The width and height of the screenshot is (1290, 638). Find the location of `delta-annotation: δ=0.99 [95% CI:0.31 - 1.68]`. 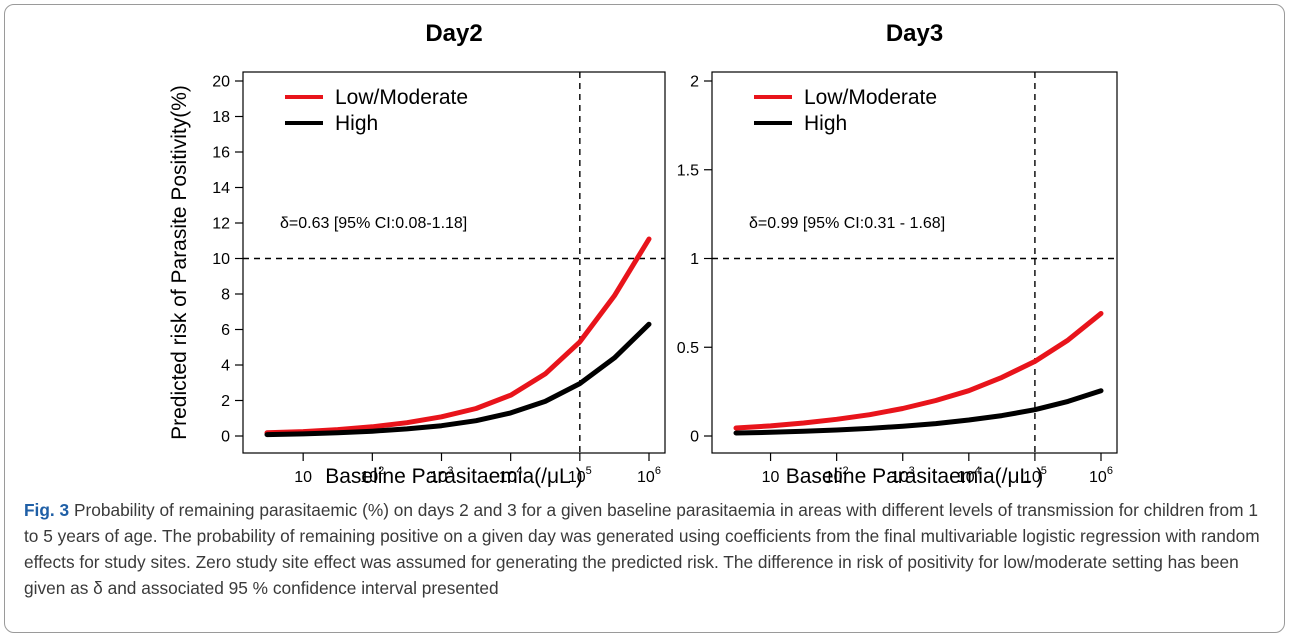

delta-annotation: δ=0.99 [95% CI:0.31 - 1.68] is located at coordinates (847, 223).